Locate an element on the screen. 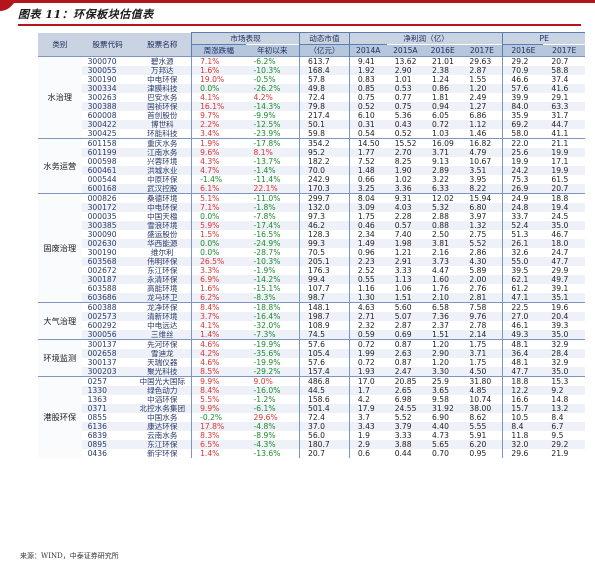 The height and width of the screenshot is (565, 595). market-cap: 128.3 is located at coordinates (324, 234).